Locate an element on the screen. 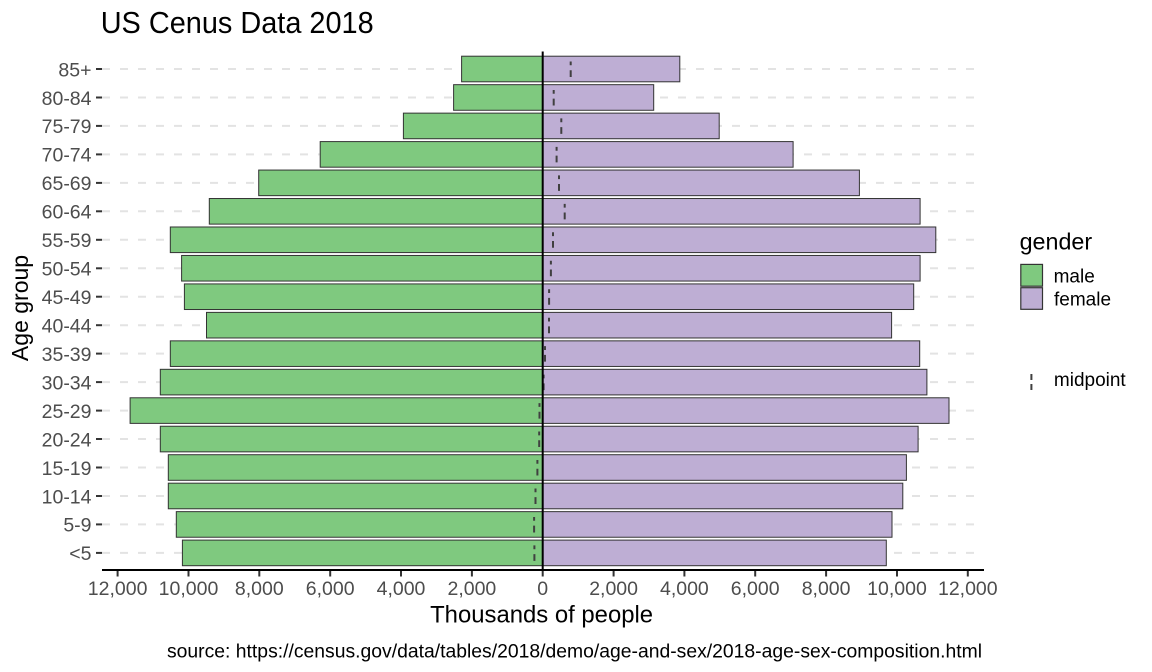 The width and height of the screenshot is (1152, 672). svg-text: 70-74 is located at coordinates (67, 156).